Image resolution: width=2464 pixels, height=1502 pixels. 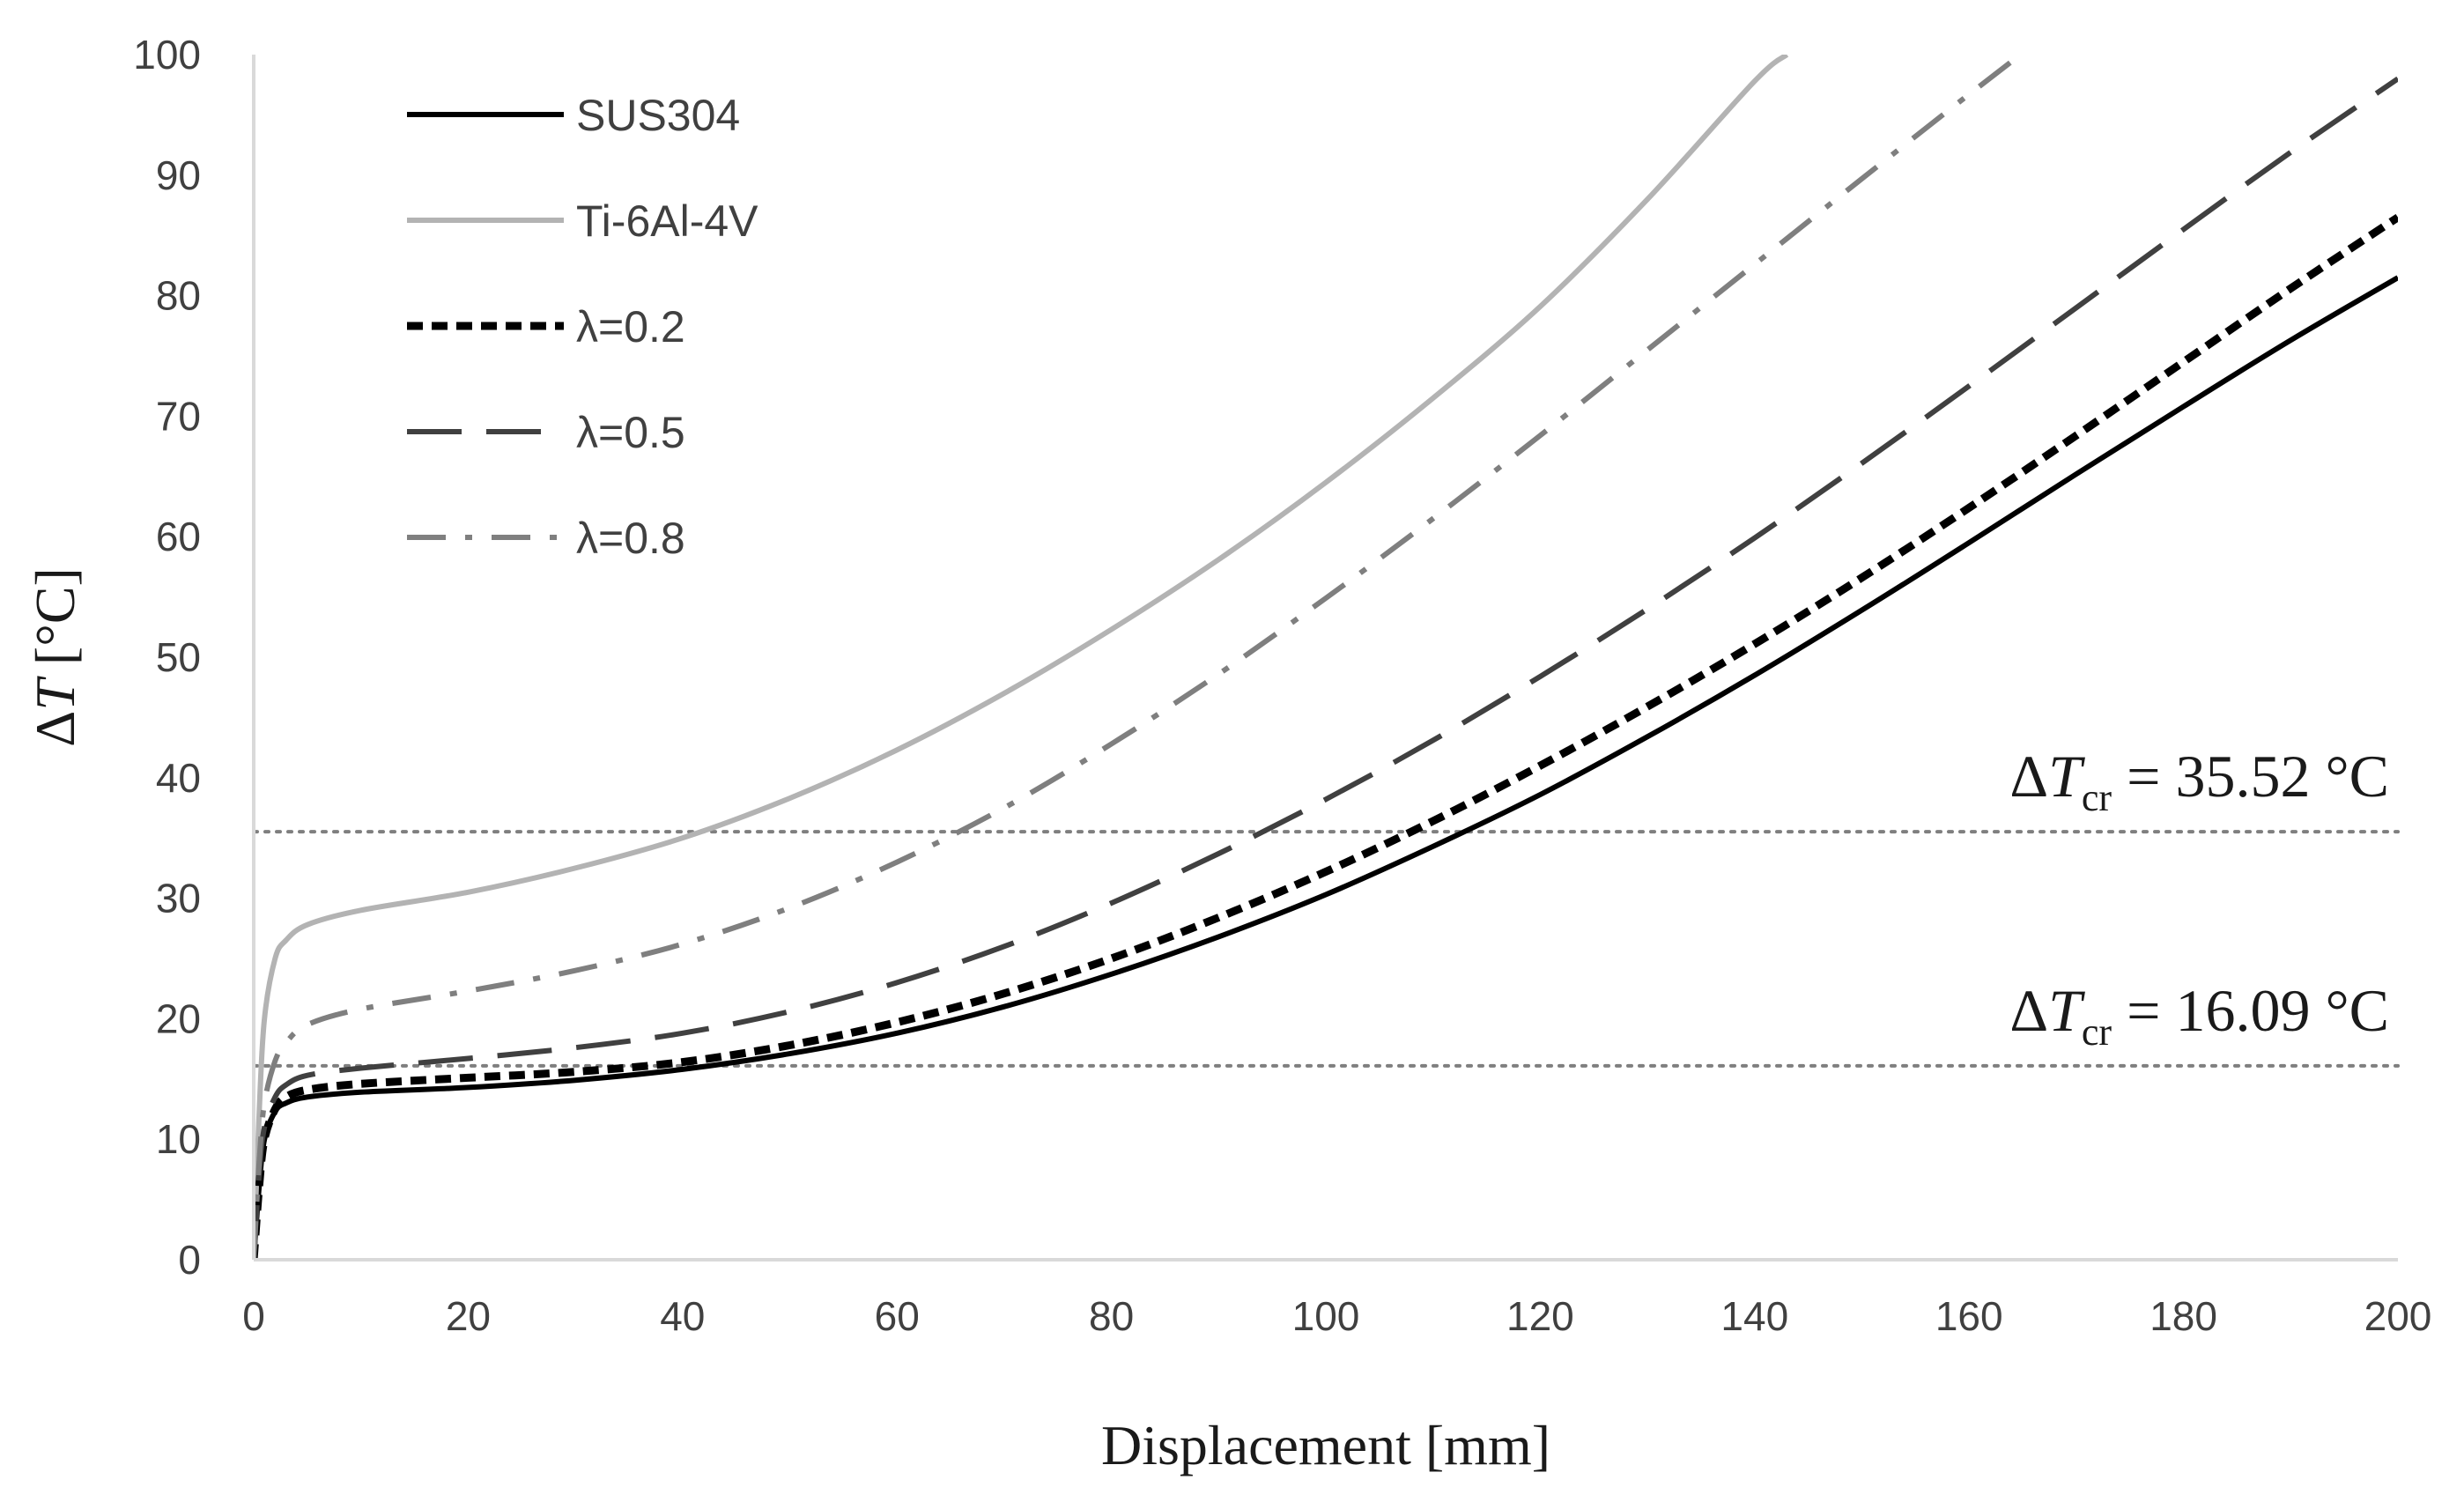 What do you see at coordinates (630, 326) in the screenshot?
I see `legend-label: λ=0.2` at bounding box center [630, 326].